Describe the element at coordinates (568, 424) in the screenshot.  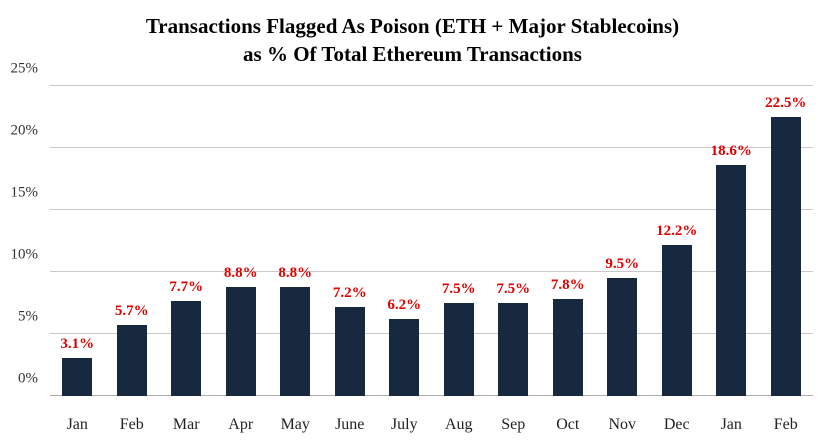
I see `x-axis-label: Oct` at that location.